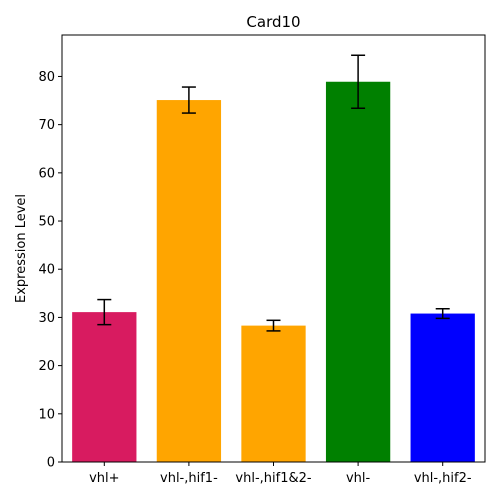 The image size is (500, 500). What do you see at coordinates (46, 366) in the screenshot?
I see `y-tick-label-2: 20` at bounding box center [46, 366].